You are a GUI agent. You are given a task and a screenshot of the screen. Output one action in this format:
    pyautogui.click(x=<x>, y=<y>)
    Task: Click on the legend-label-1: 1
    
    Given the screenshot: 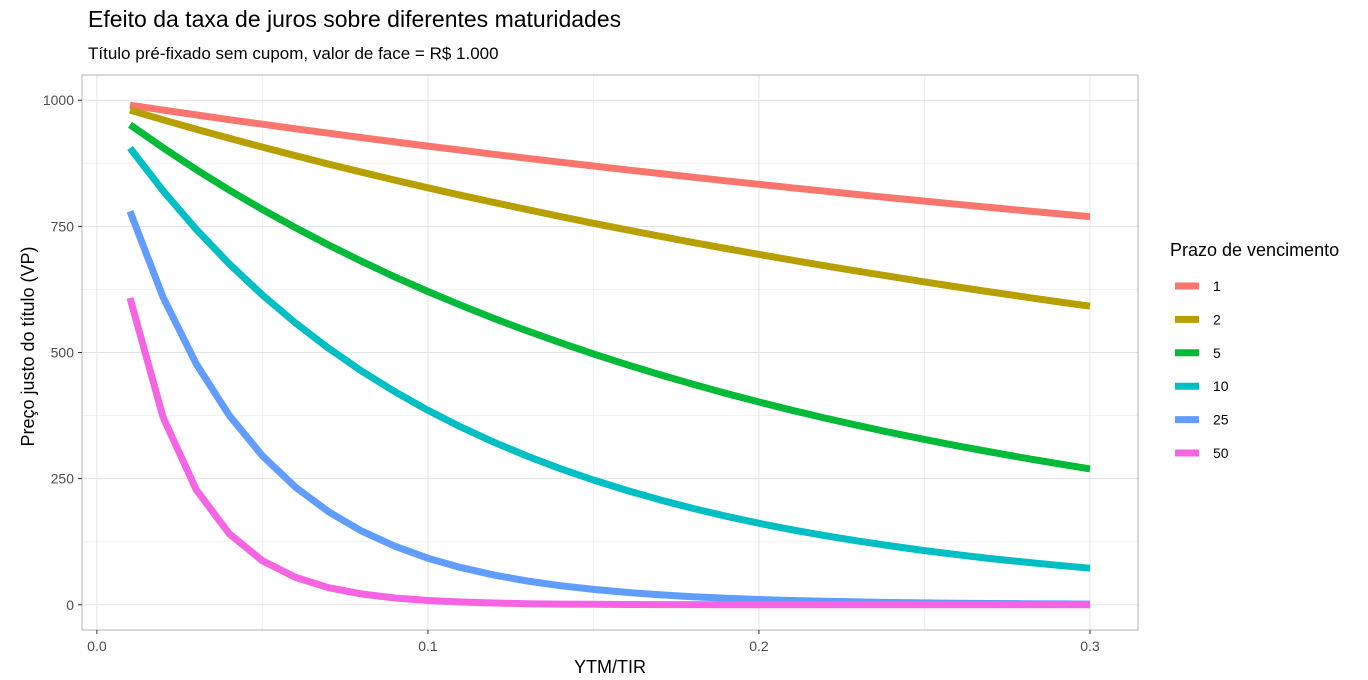 What is the action you would take?
    pyautogui.click(x=1217, y=286)
    